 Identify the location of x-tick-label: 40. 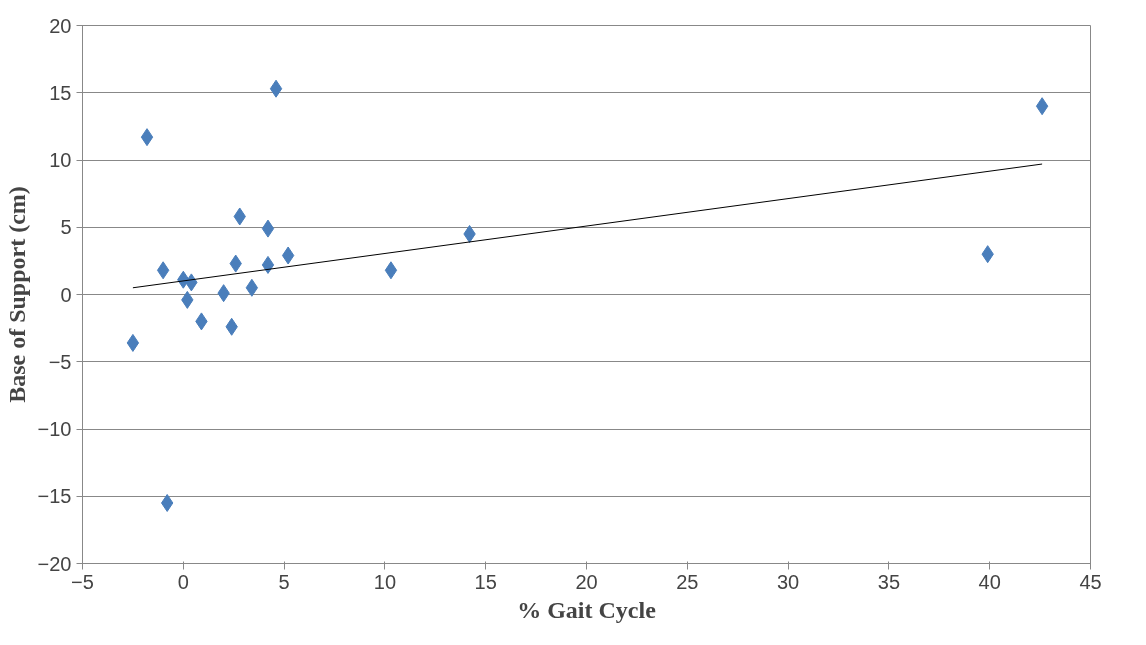
(989, 581).